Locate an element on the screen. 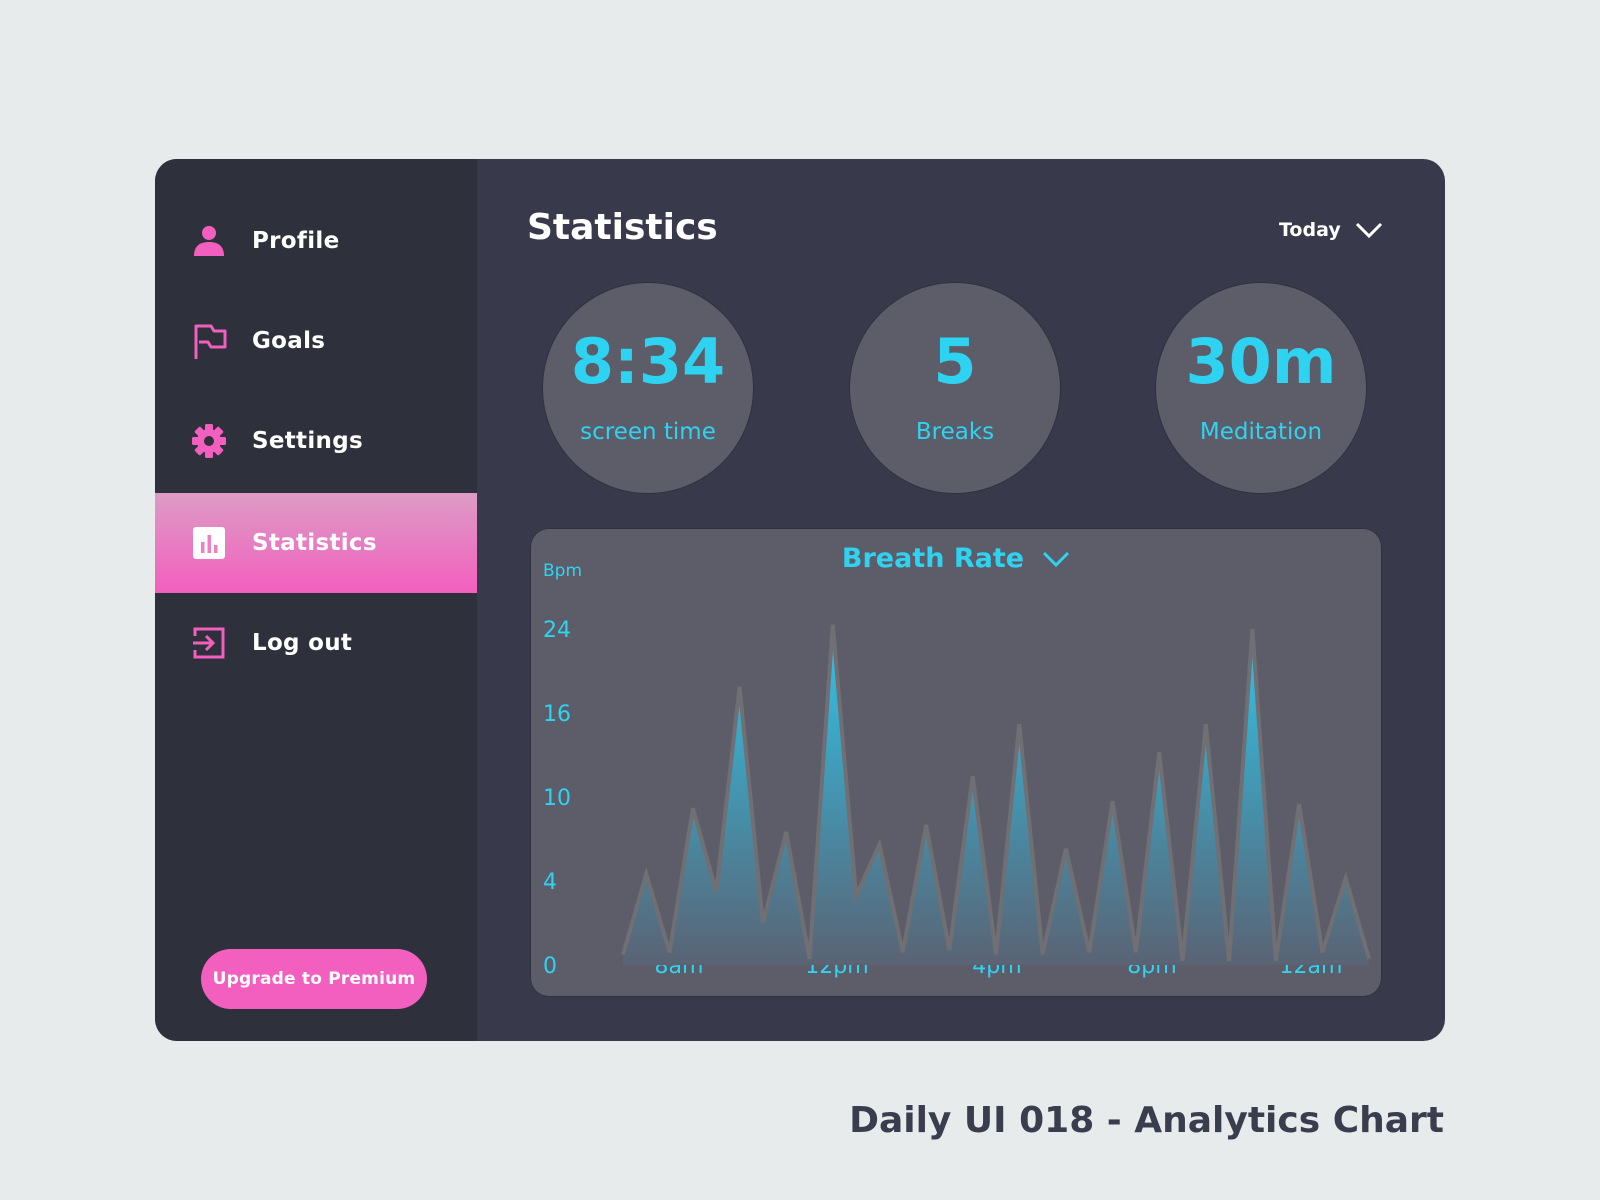 The width and height of the screenshot is (1600, 1200). sidebar-item-label: Settings is located at coordinates (307, 441).